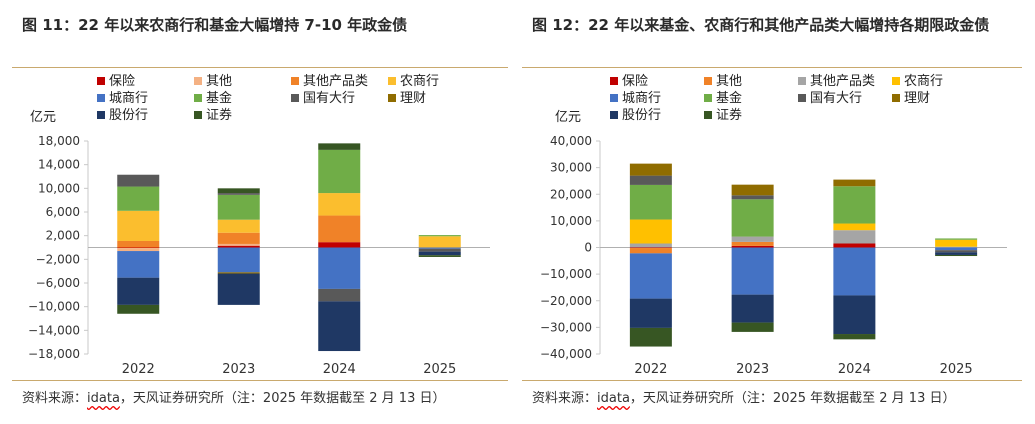  What do you see at coordinates (339, 369) in the screenshot?
I see `left-x-tick-label-2: 2024` at bounding box center [339, 369].